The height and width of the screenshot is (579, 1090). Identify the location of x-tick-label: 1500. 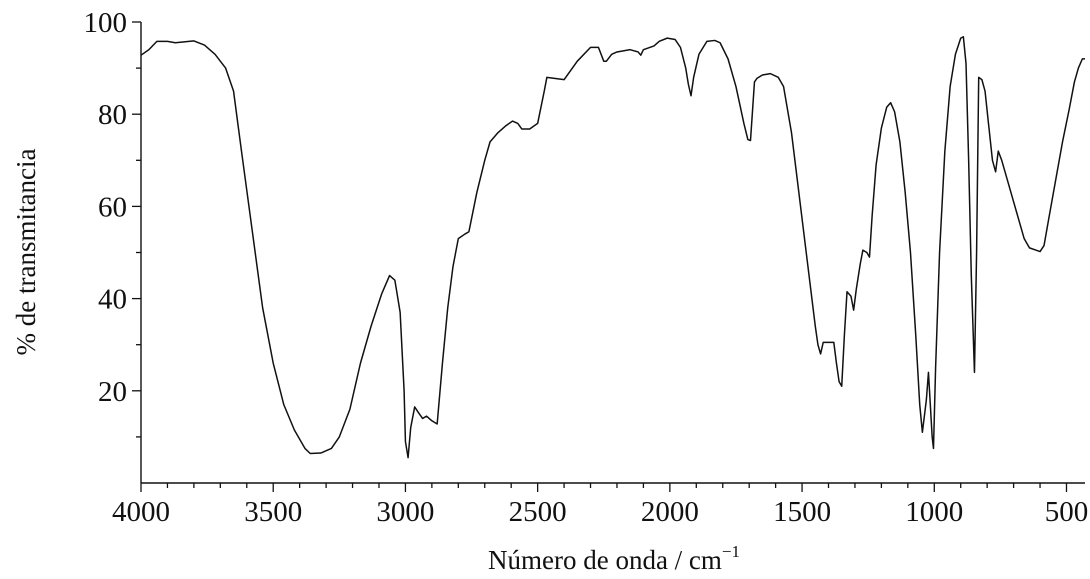
(802, 512).